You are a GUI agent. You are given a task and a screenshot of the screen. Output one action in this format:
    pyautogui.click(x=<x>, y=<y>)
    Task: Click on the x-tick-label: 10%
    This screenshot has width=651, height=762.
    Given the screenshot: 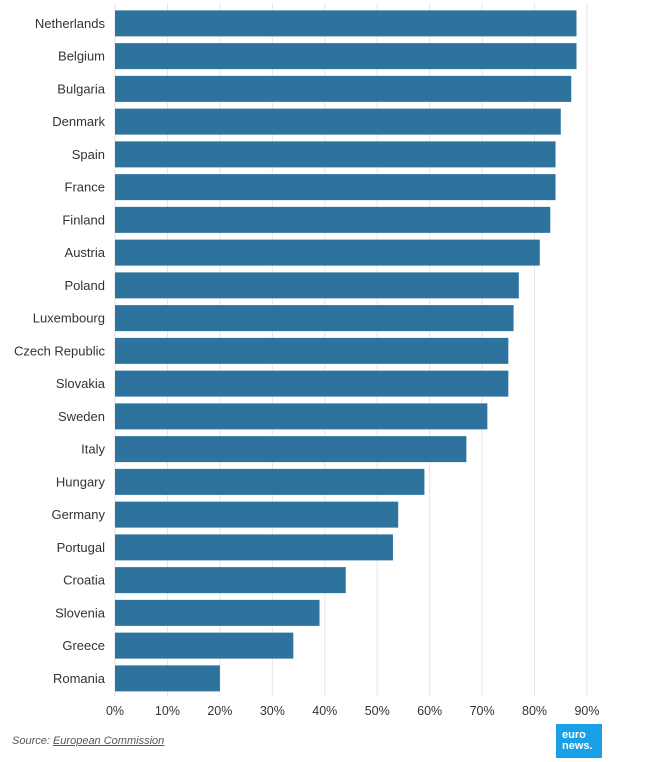 What is the action you would take?
    pyautogui.click(x=167, y=711)
    